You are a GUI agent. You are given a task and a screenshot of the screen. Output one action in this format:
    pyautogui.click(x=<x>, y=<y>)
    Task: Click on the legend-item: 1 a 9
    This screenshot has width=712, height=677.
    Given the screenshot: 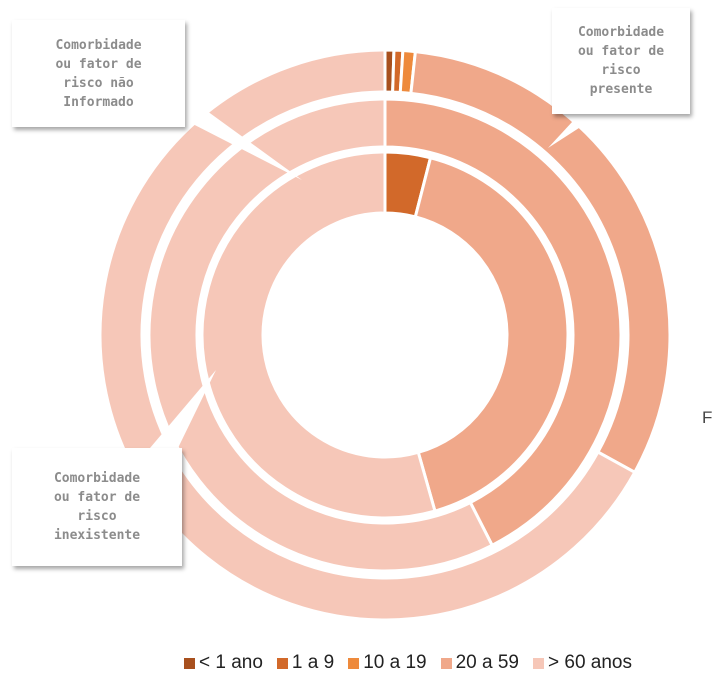 What is the action you would take?
    pyautogui.click(x=305, y=663)
    